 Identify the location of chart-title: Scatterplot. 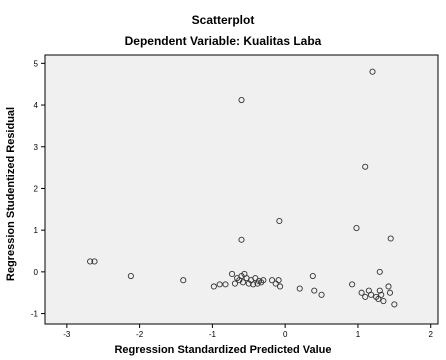
(223, 20).